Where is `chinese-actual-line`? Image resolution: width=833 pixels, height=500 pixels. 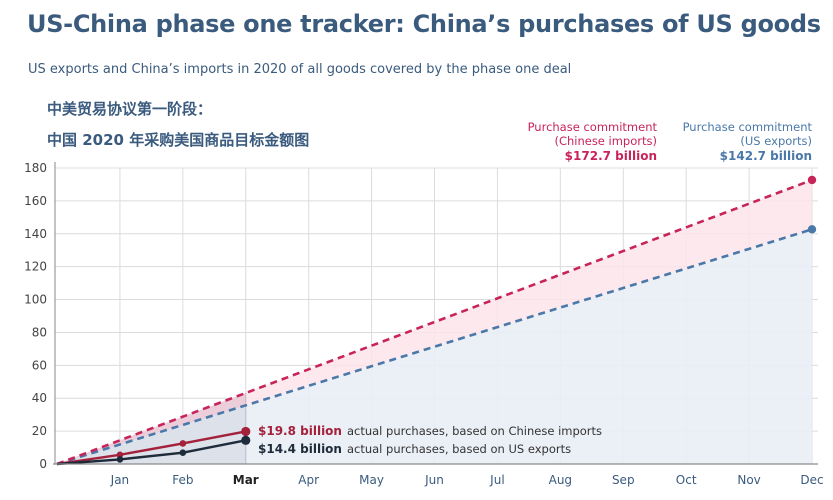 chinese-actual-line is located at coordinates (151, 448).